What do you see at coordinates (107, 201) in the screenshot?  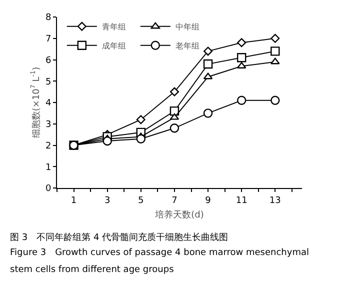 I see `x-tick-label: 3` at bounding box center [107, 201].